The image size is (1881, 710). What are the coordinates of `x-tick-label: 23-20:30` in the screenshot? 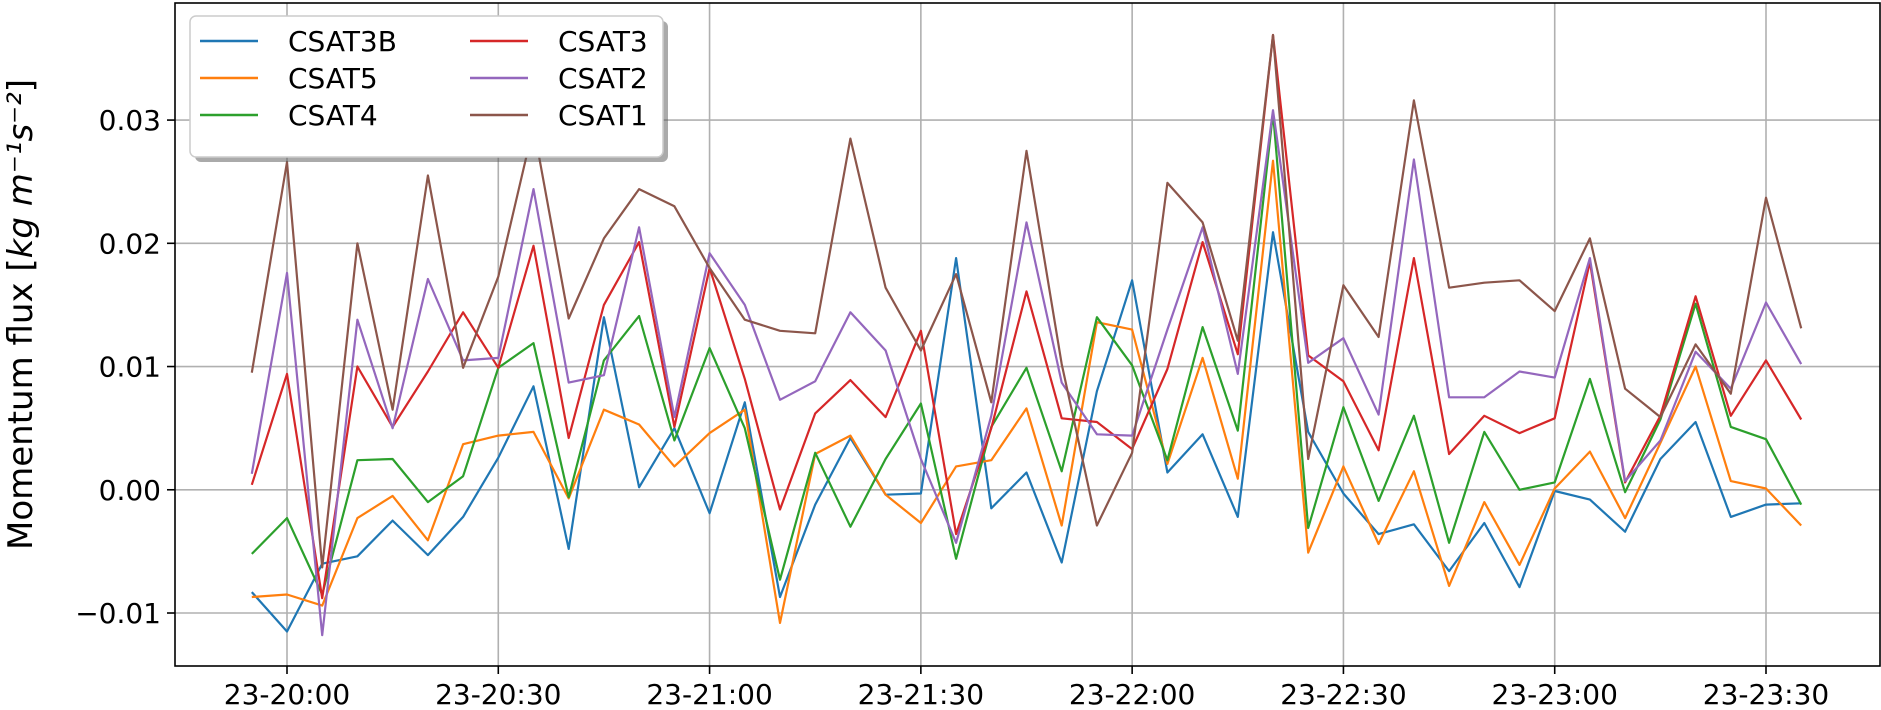 It's located at (498, 694).